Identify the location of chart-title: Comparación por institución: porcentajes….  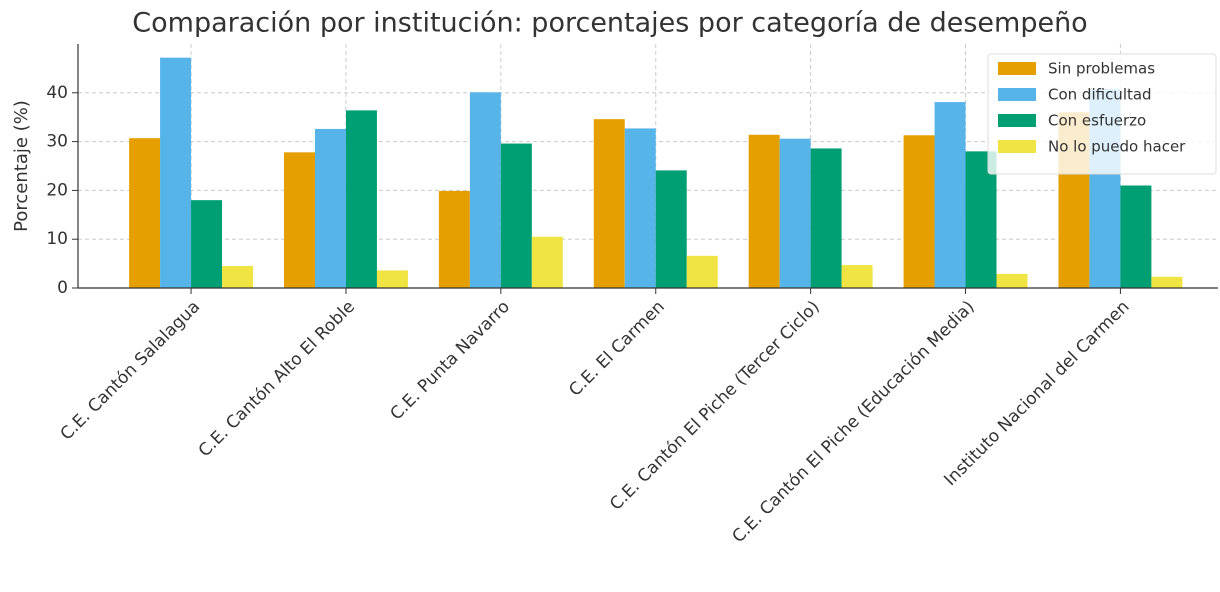
(609, 23).